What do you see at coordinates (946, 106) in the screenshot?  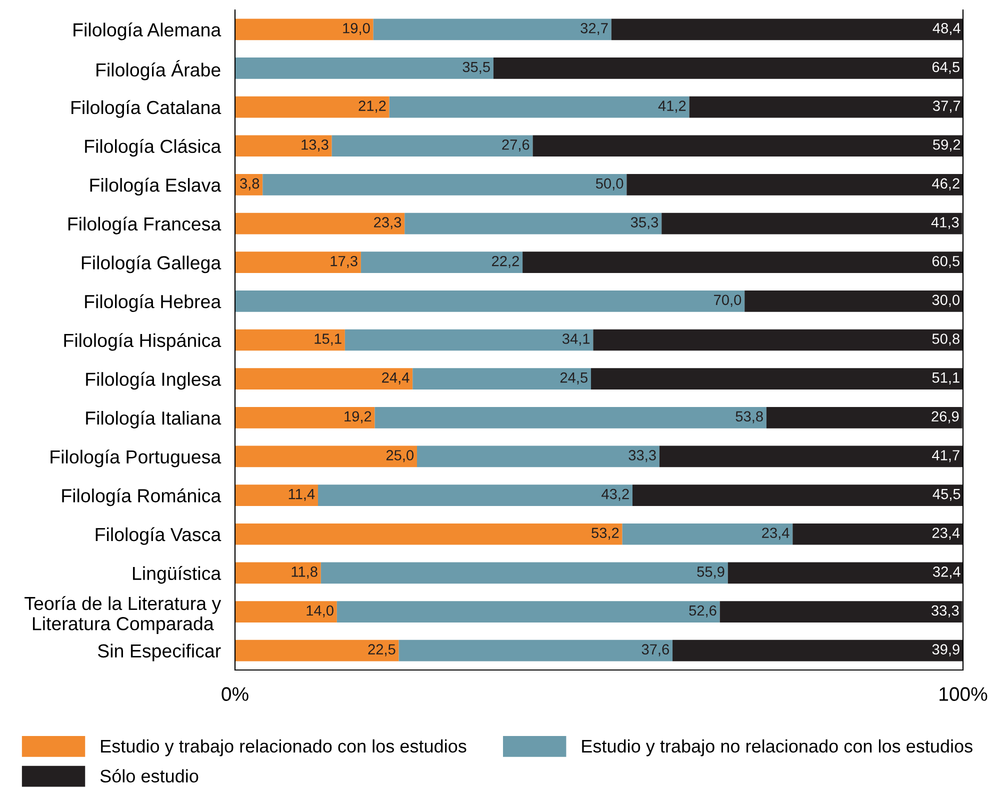 I see `data-label: 37,7` at bounding box center [946, 106].